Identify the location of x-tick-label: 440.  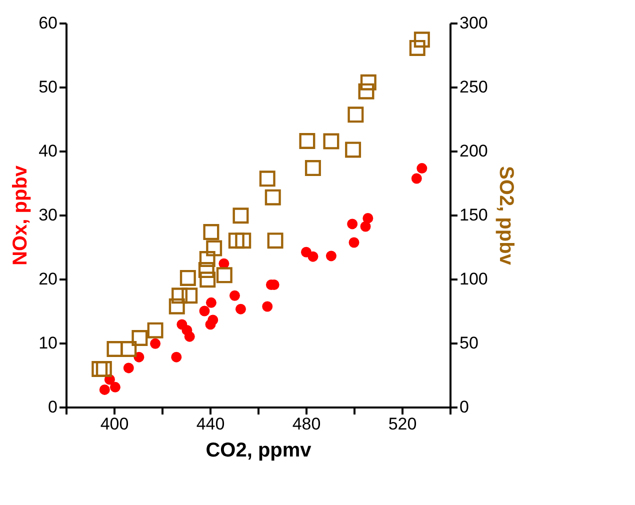
(210, 424).